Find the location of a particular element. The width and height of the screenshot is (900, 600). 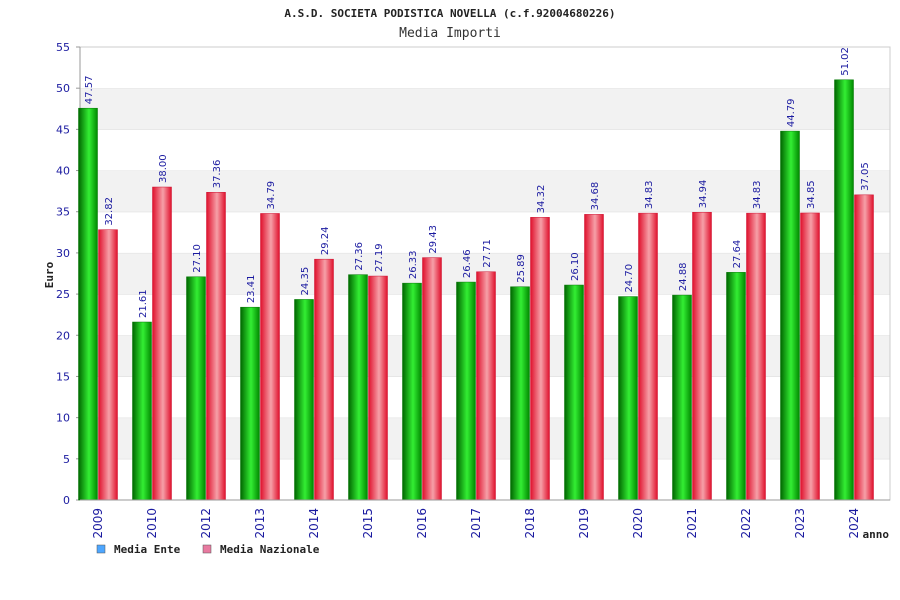

data-label: 25.89 is located at coordinates (521, 268).